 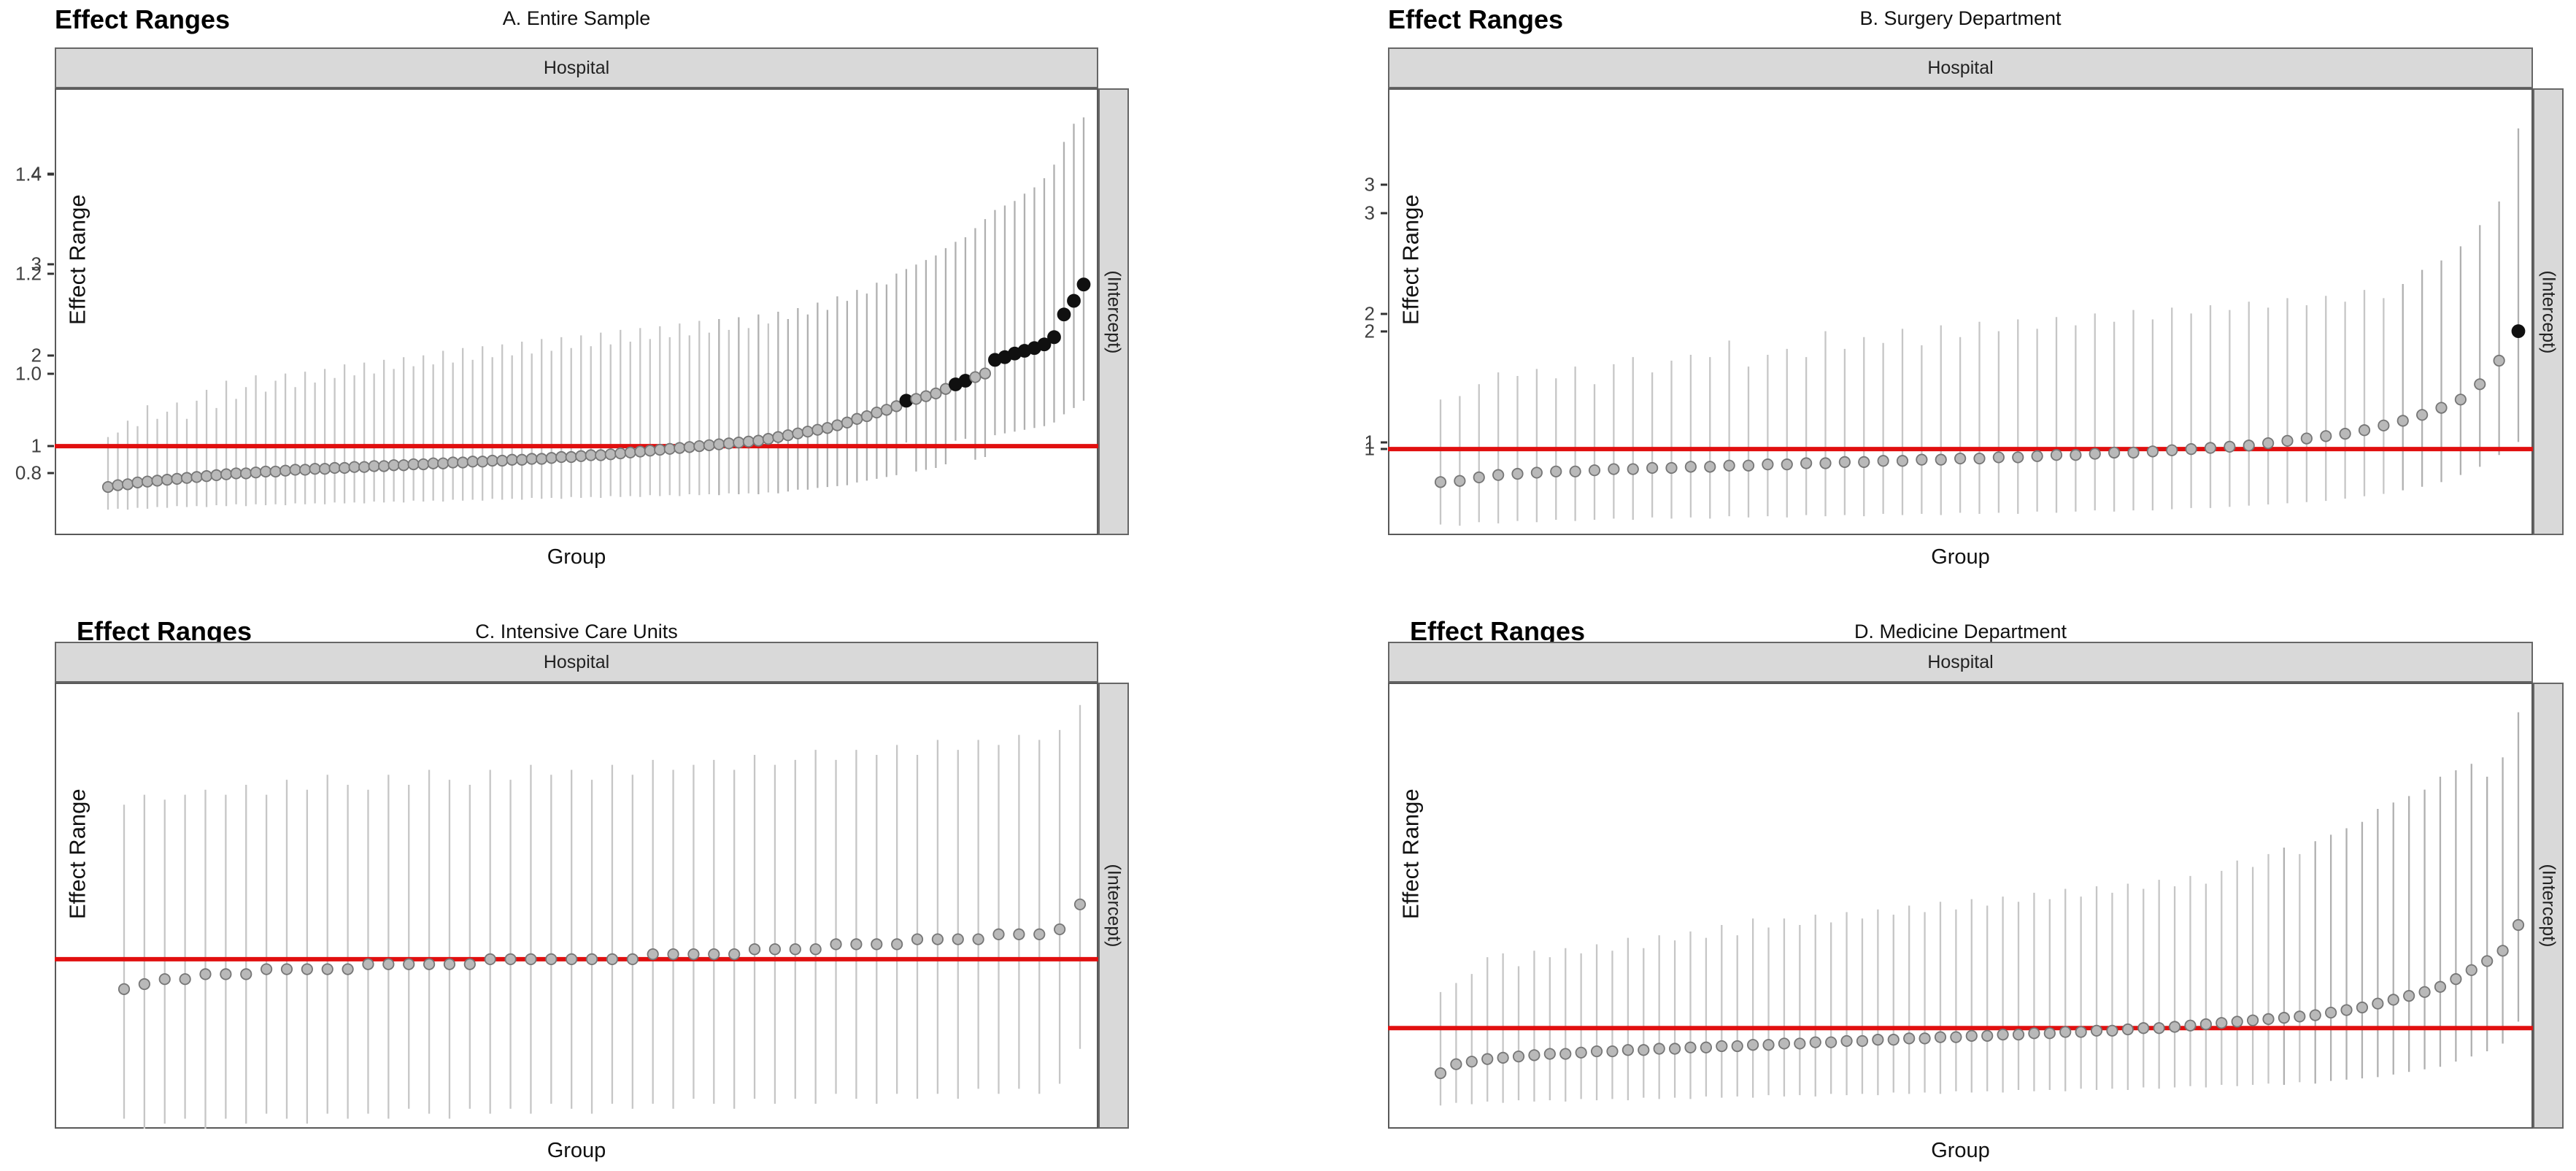 I want to click on panel-subtitle: A. Entire Sample, so click(x=576, y=18).